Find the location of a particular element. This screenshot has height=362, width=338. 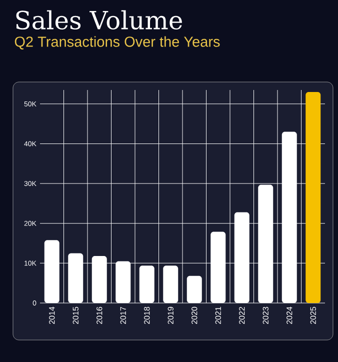

x-tick-label: 2025 is located at coordinates (313, 315).